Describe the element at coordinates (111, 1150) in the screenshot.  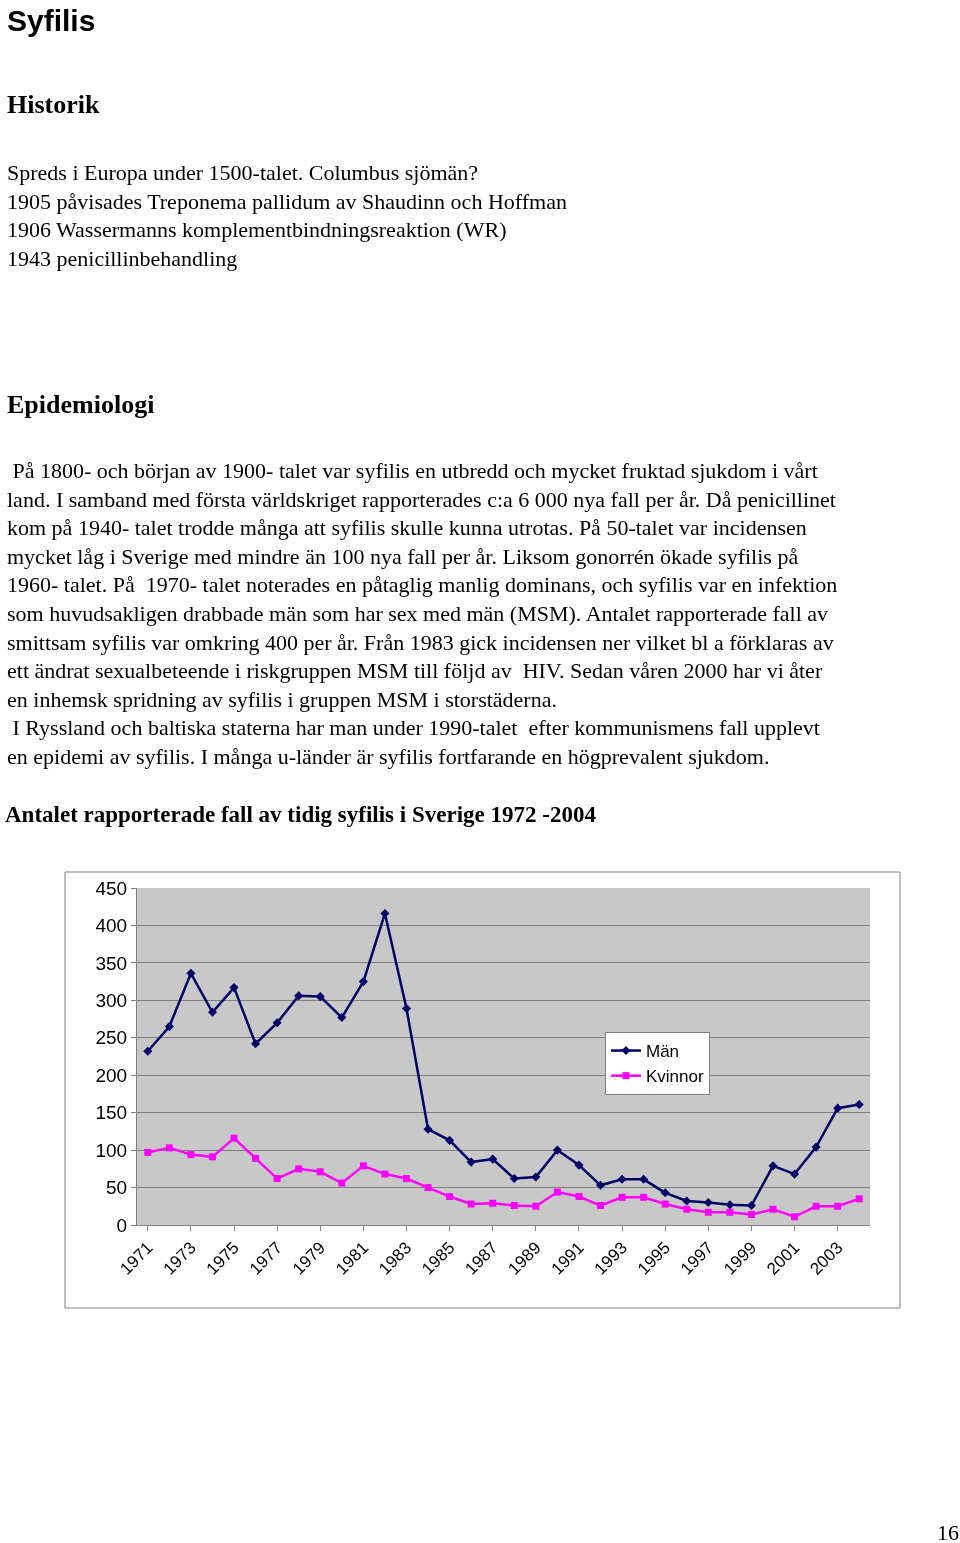
I see `y-tick-label: 100` at that location.